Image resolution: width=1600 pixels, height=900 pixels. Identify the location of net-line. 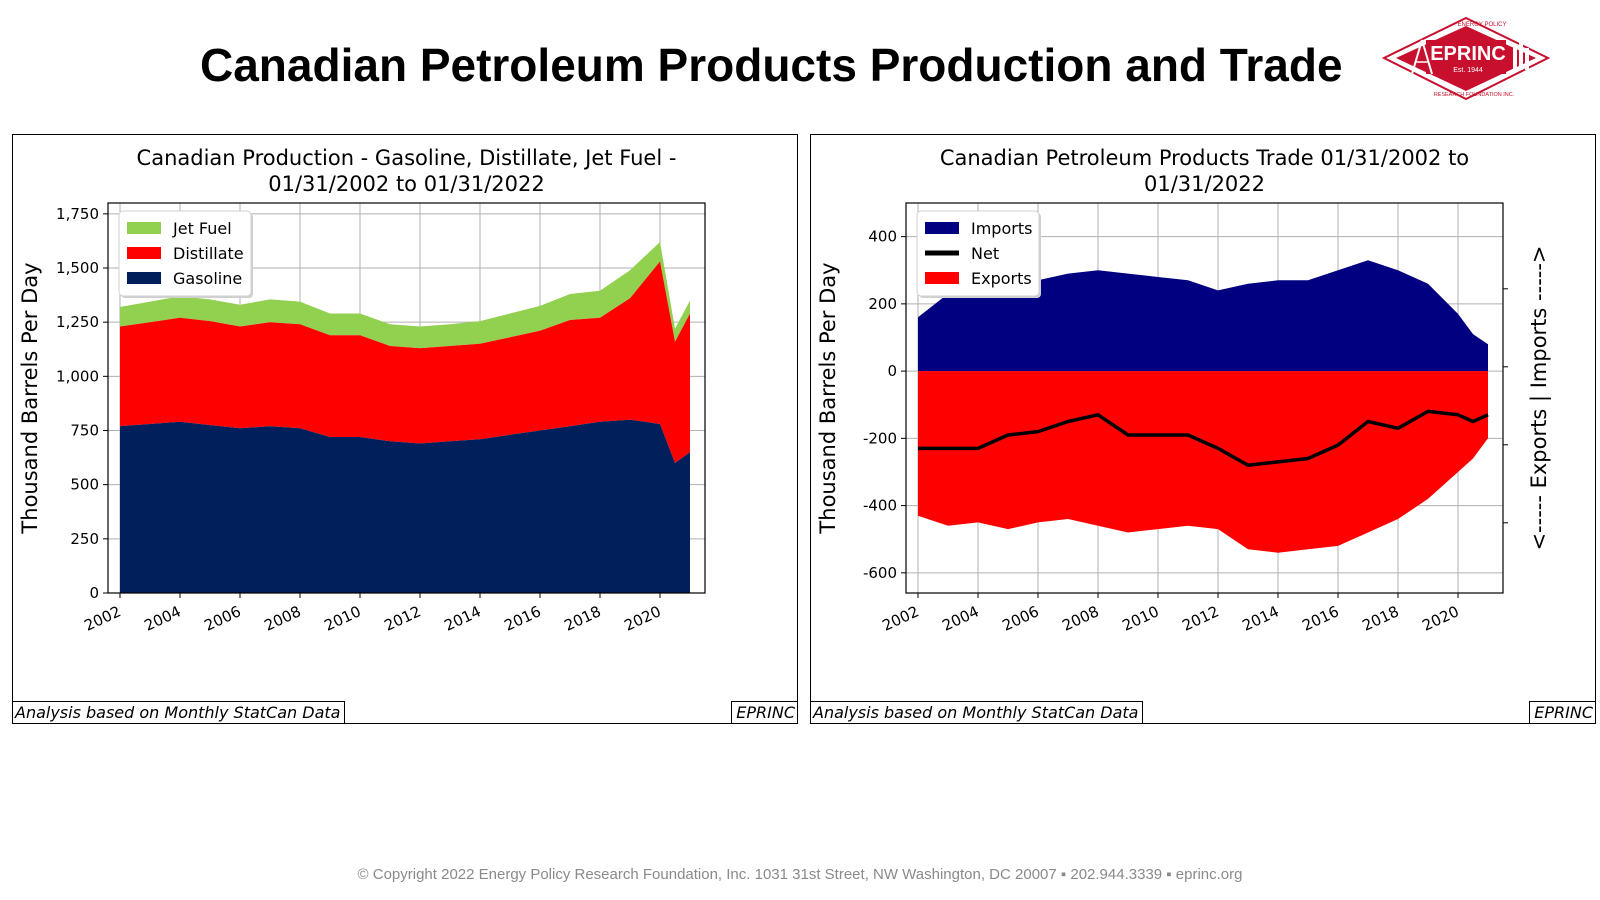
(1203, 438).